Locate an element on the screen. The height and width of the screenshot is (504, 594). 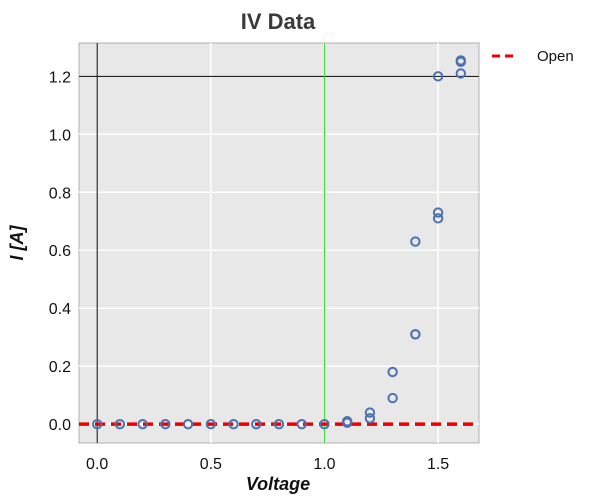
y-tick-label: 0.0 is located at coordinates (60, 425).